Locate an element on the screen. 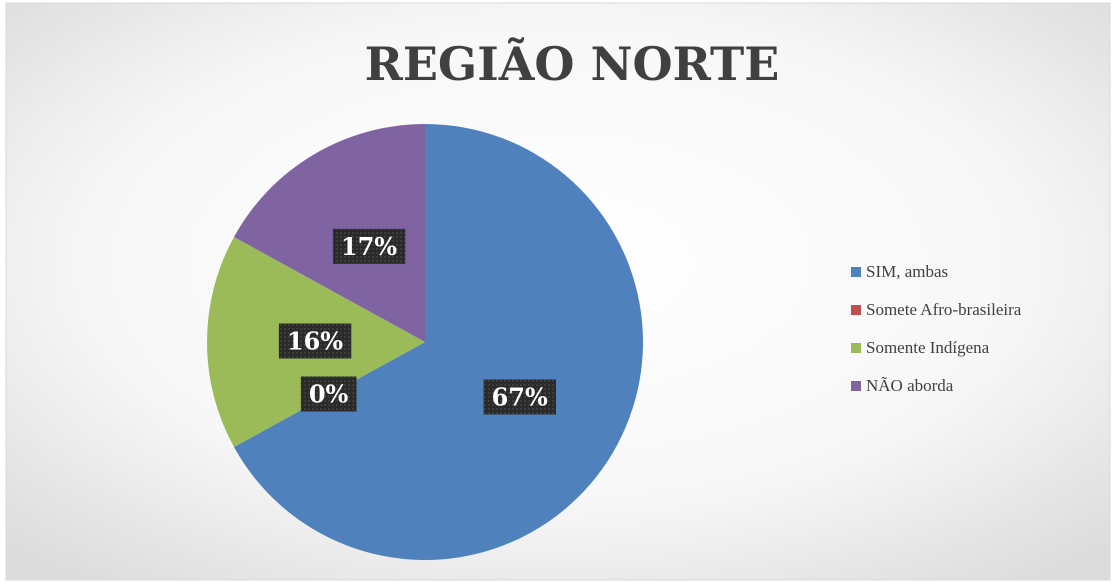 This screenshot has width=1116, height=583. data-label: 17% is located at coordinates (369, 246).